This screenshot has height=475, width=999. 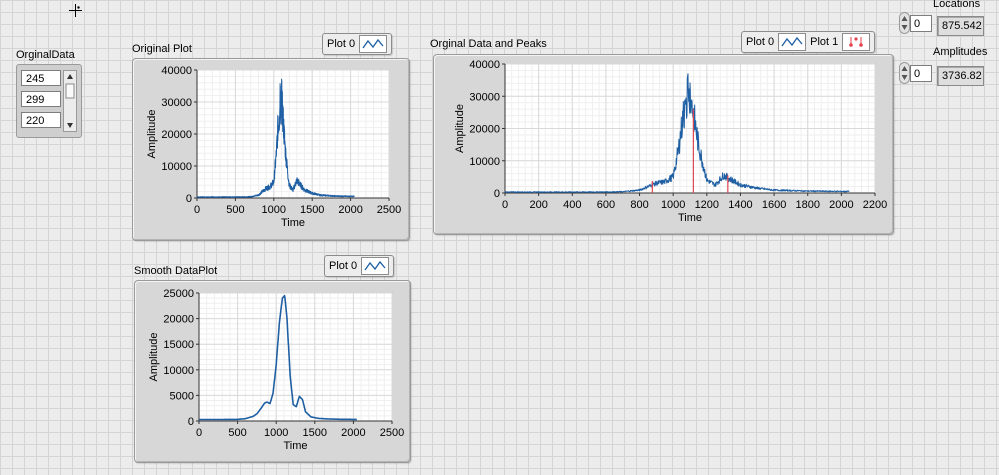 What do you see at coordinates (606, 205) in the screenshot?
I see `x-tick-label: 600` at bounding box center [606, 205].